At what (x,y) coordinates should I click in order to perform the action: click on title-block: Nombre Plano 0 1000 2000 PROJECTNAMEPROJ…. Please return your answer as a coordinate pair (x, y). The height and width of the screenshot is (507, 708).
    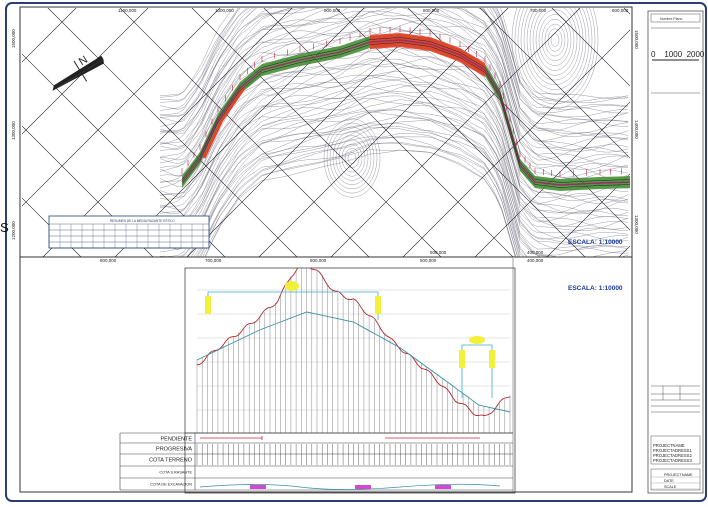
    Looking at the image, I should click on (676, 252).